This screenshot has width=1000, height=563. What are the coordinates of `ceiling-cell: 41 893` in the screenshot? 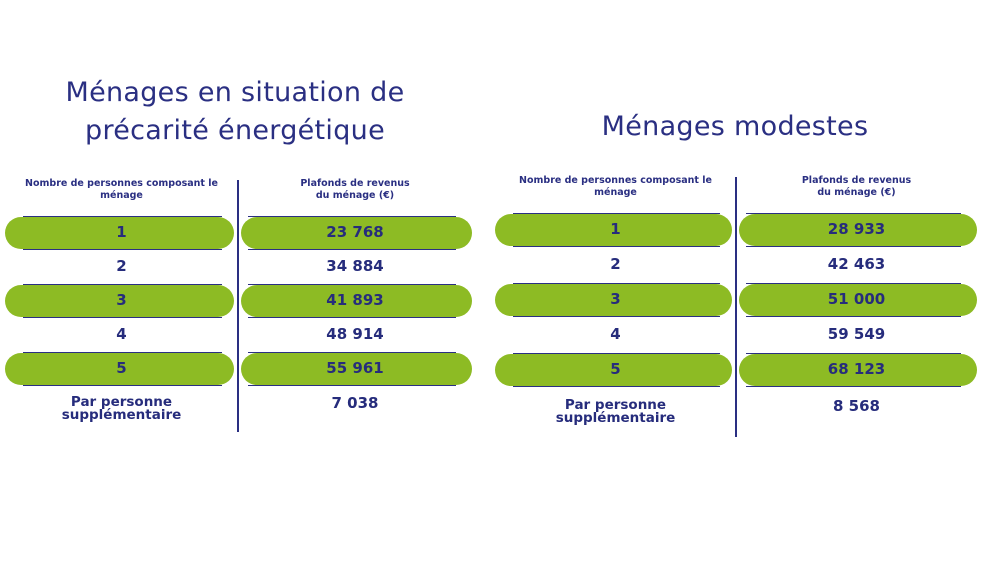 It's located at (355, 300).